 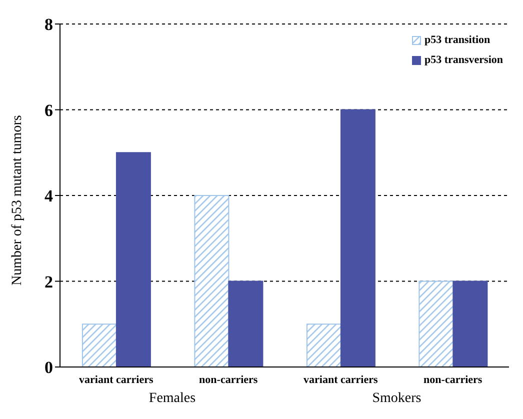 What do you see at coordinates (17, 200) in the screenshot?
I see `y-axis-title: Number of p53 mutant tumors` at bounding box center [17, 200].